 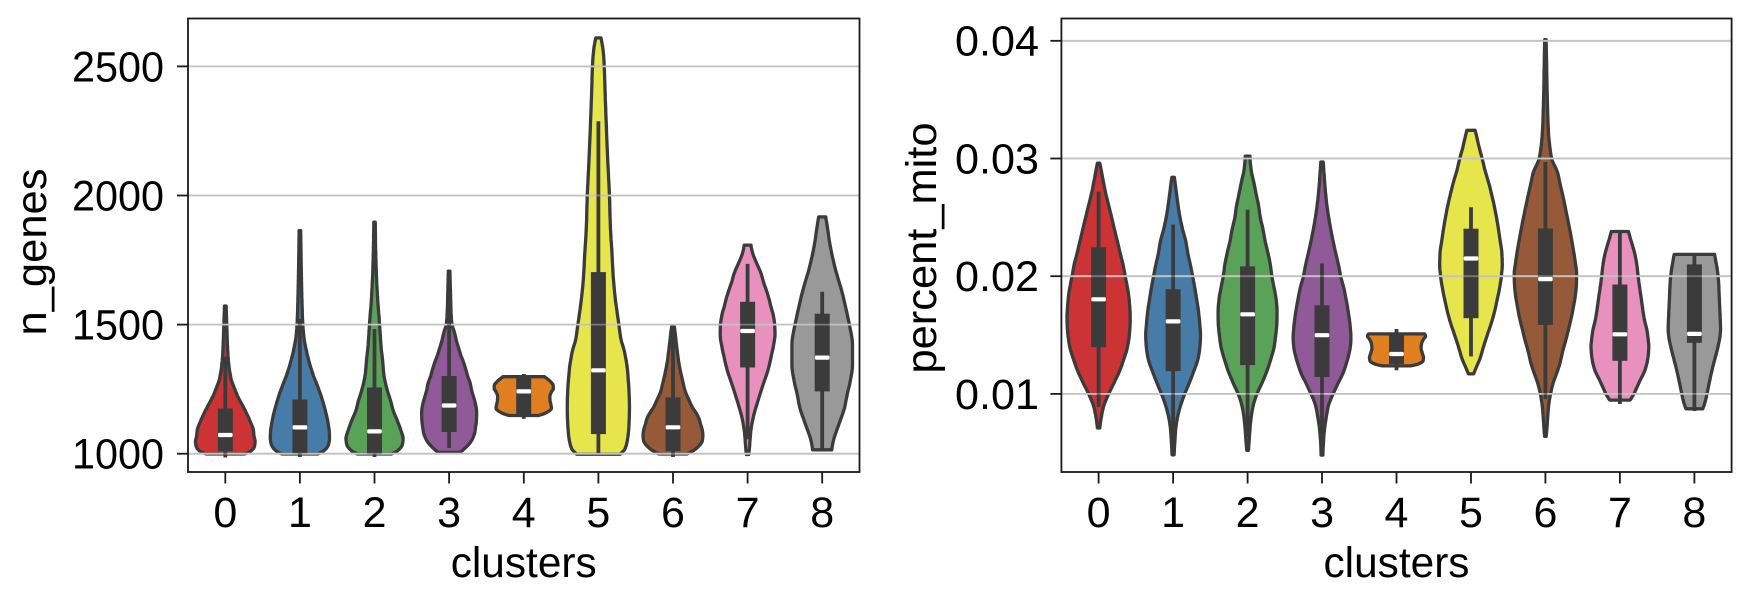 What do you see at coordinates (118, 455) in the screenshot?
I see `svg-text: 1000` at bounding box center [118, 455].